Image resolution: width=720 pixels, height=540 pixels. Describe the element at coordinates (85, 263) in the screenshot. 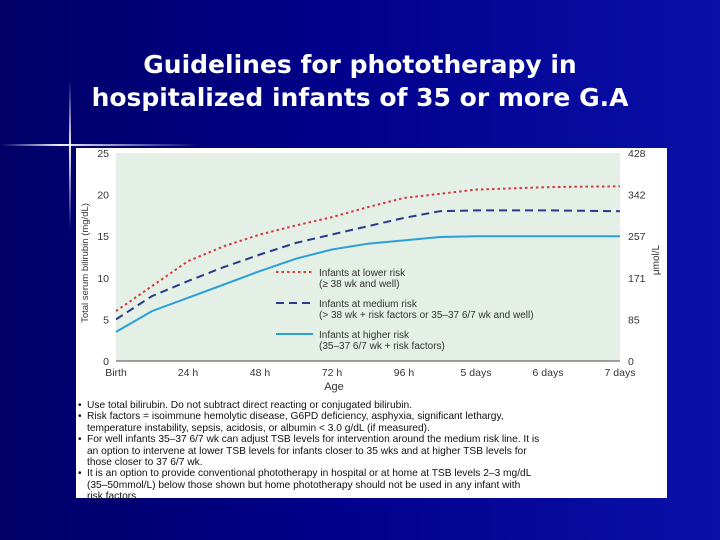

I see `y-axis-title: Total serum bilirubin (mg/dL)` at that location.